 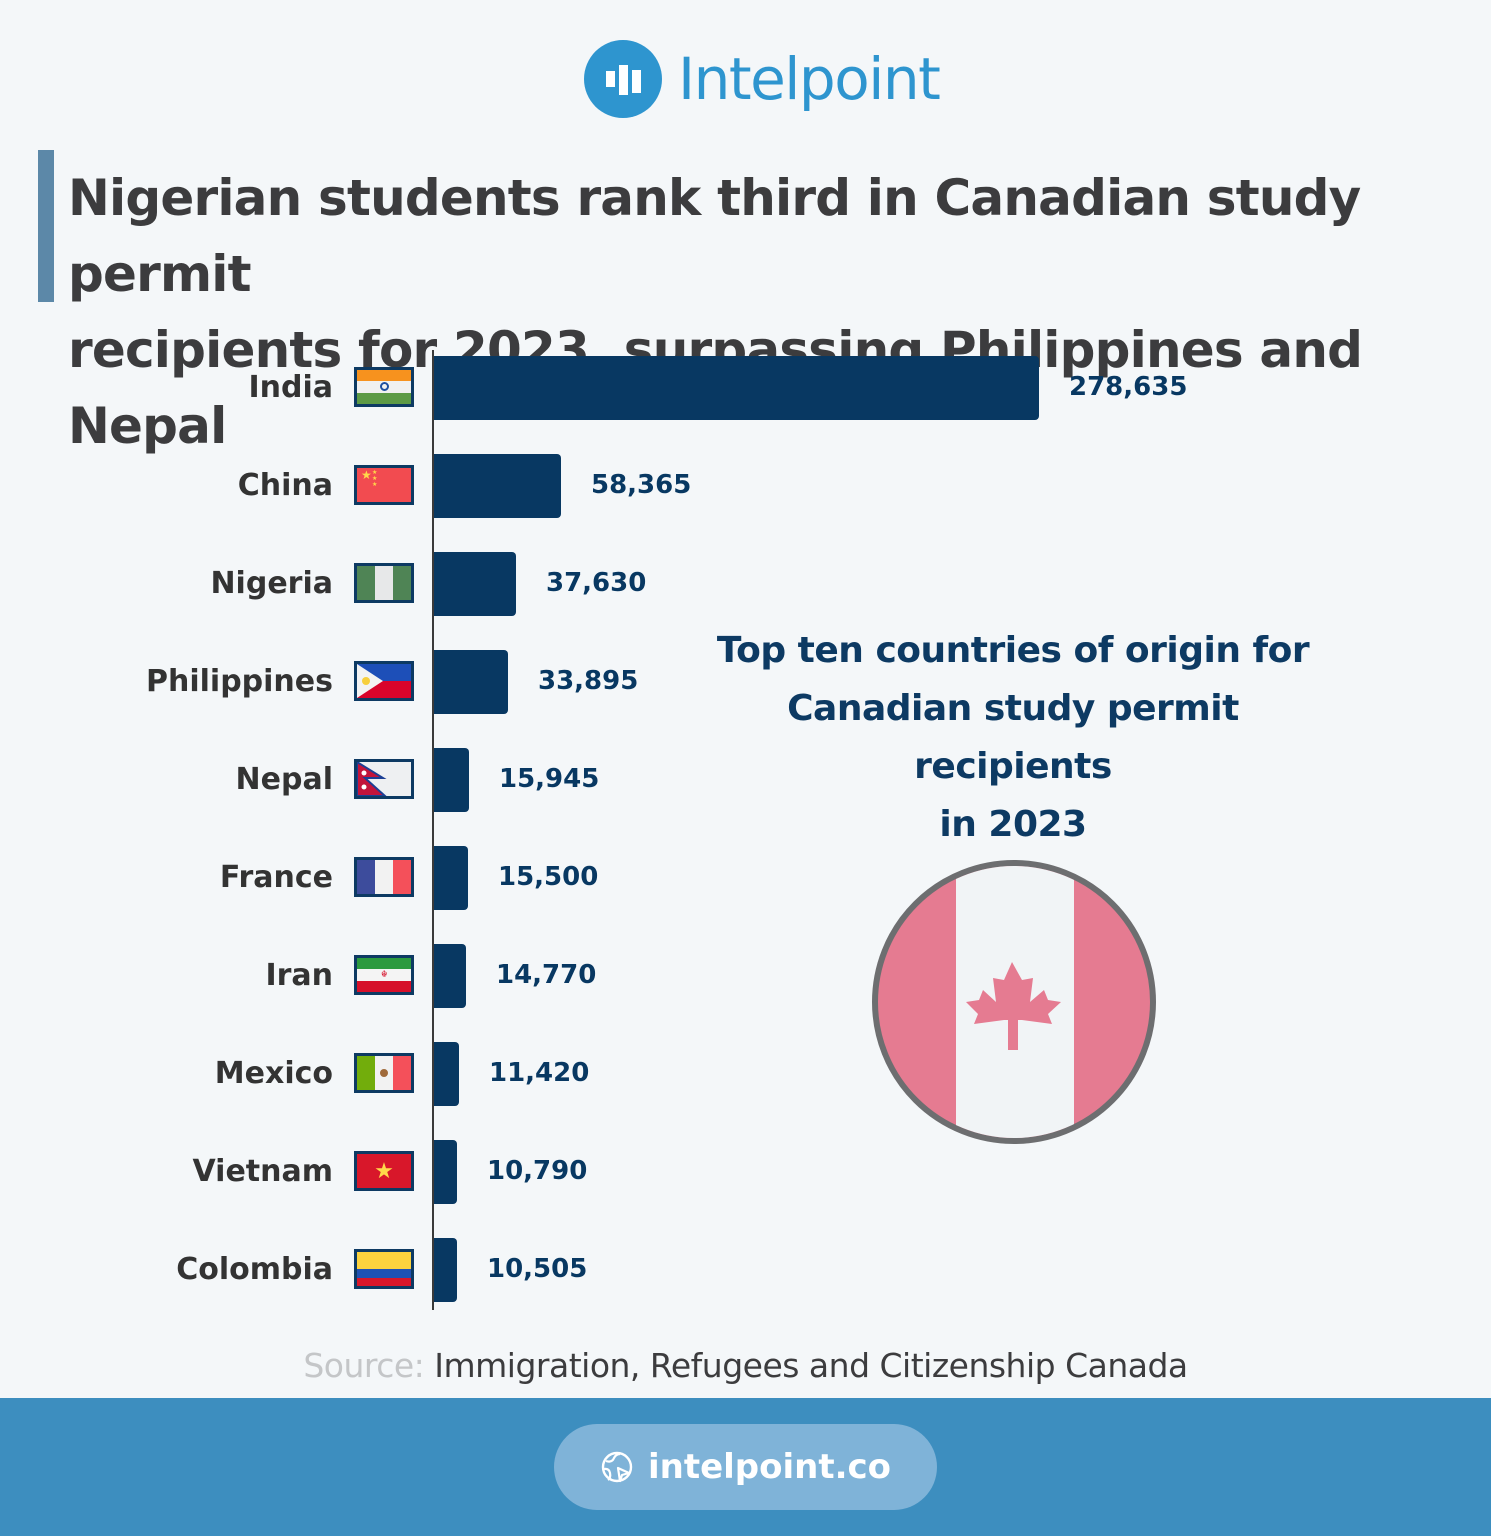 What do you see at coordinates (546, 975) in the screenshot?
I see `value-label: 14,770` at bounding box center [546, 975].